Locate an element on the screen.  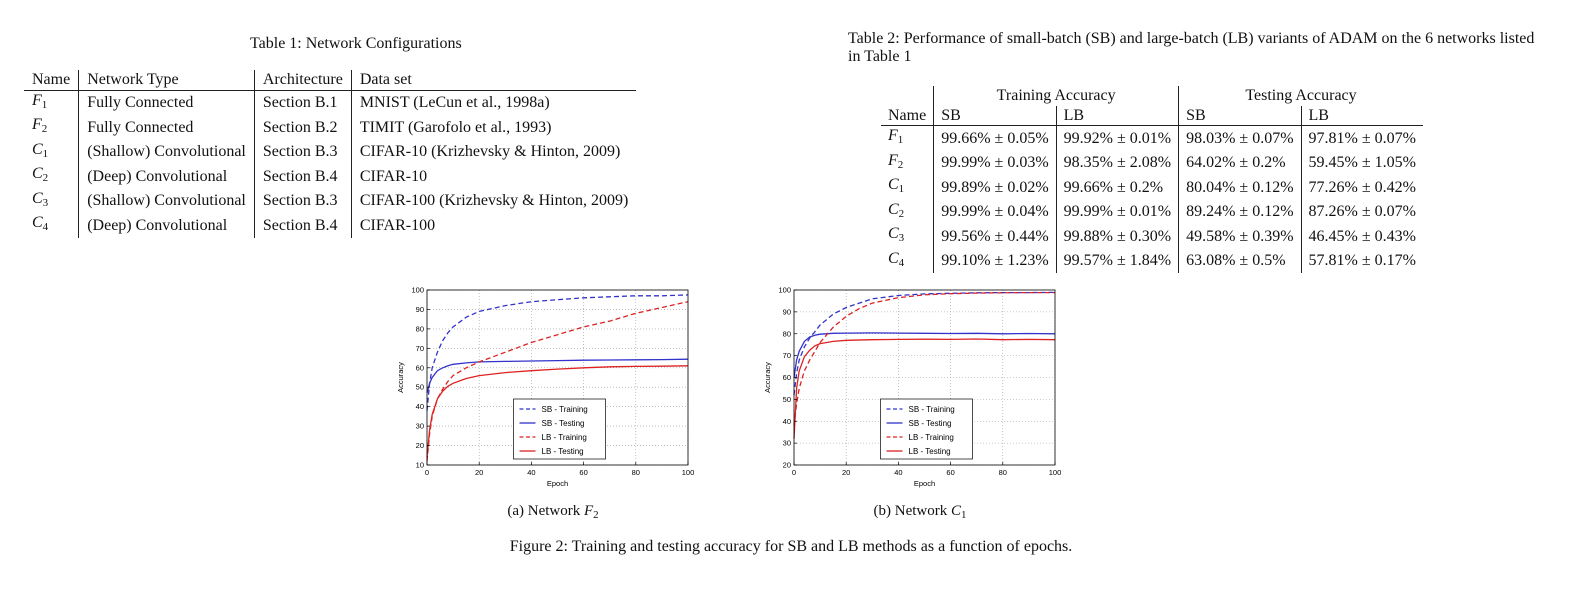
cell-accuracy: 99.92% ± 0.01% is located at coordinates (1117, 138).